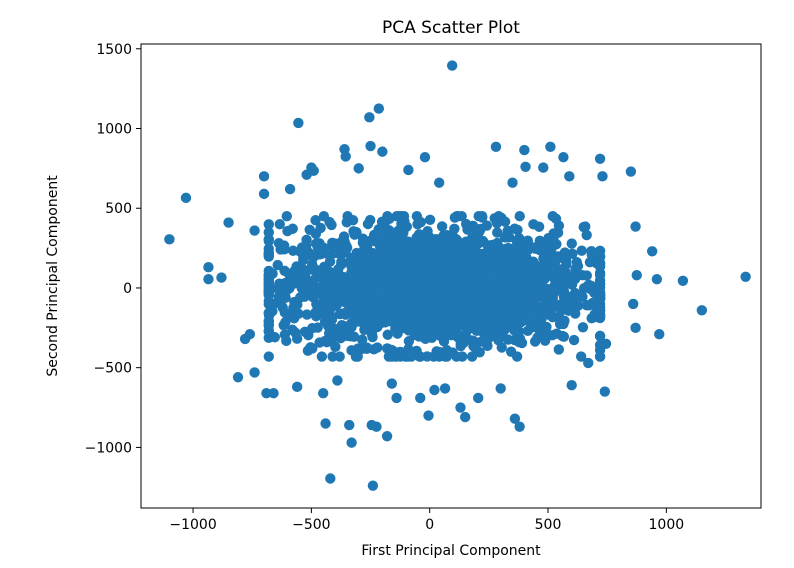 The width and height of the screenshot is (794, 568). What do you see at coordinates (114, 130) in the screenshot?
I see `y-tick-label: 1000` at bounding box center [114, 130].